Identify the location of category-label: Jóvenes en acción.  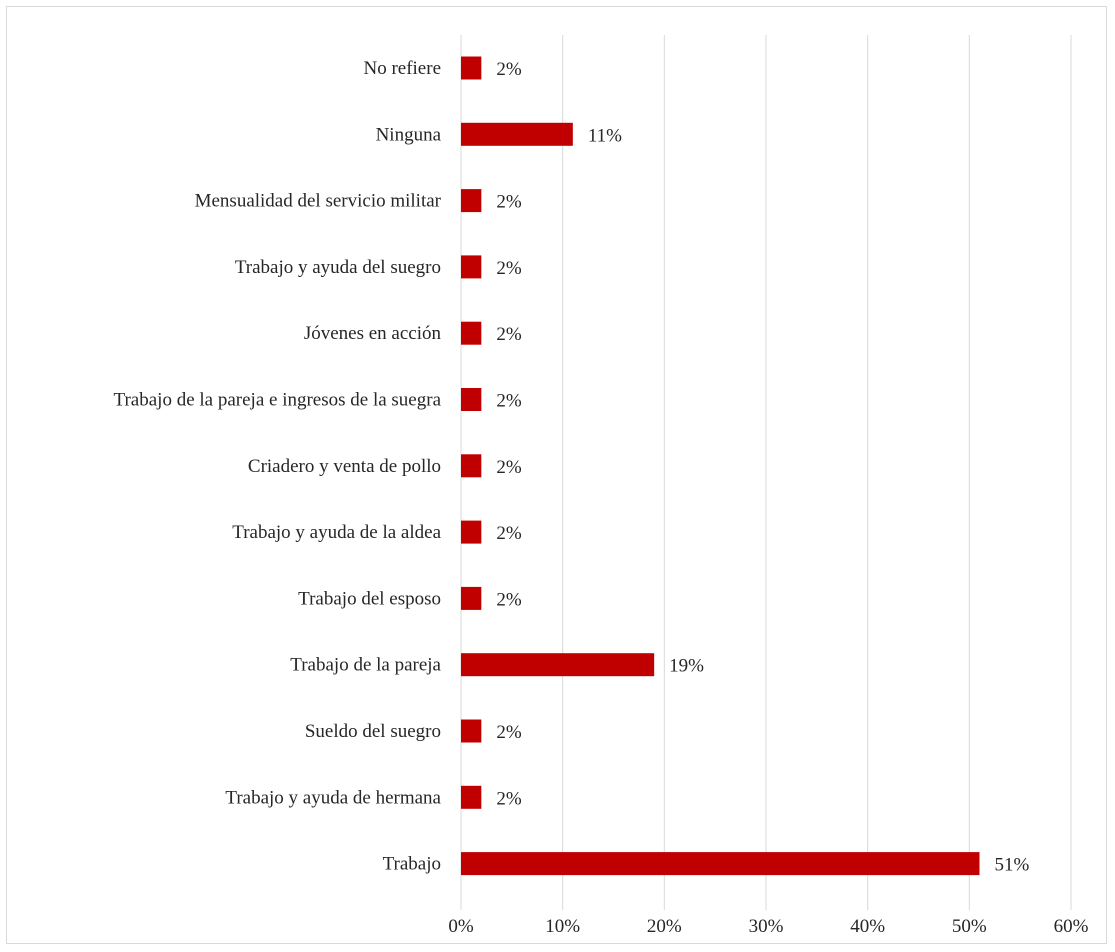
(373, 333).